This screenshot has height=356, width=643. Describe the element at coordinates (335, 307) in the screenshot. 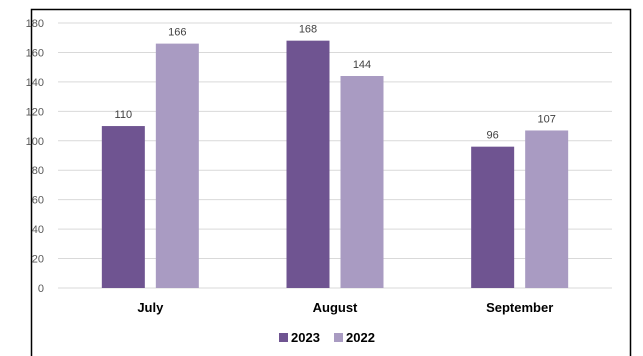

I see `category-label: August` at that location.